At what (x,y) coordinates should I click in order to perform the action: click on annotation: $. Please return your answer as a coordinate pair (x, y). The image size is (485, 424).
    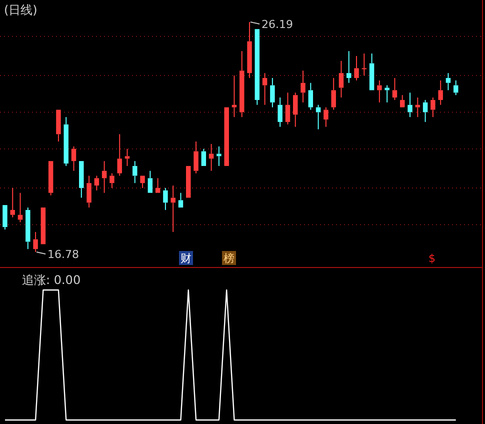
    Looking at the image, I should click on (432, 258).